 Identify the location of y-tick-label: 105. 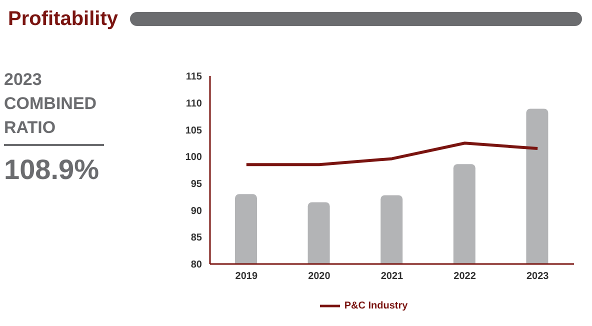
(193, 130).